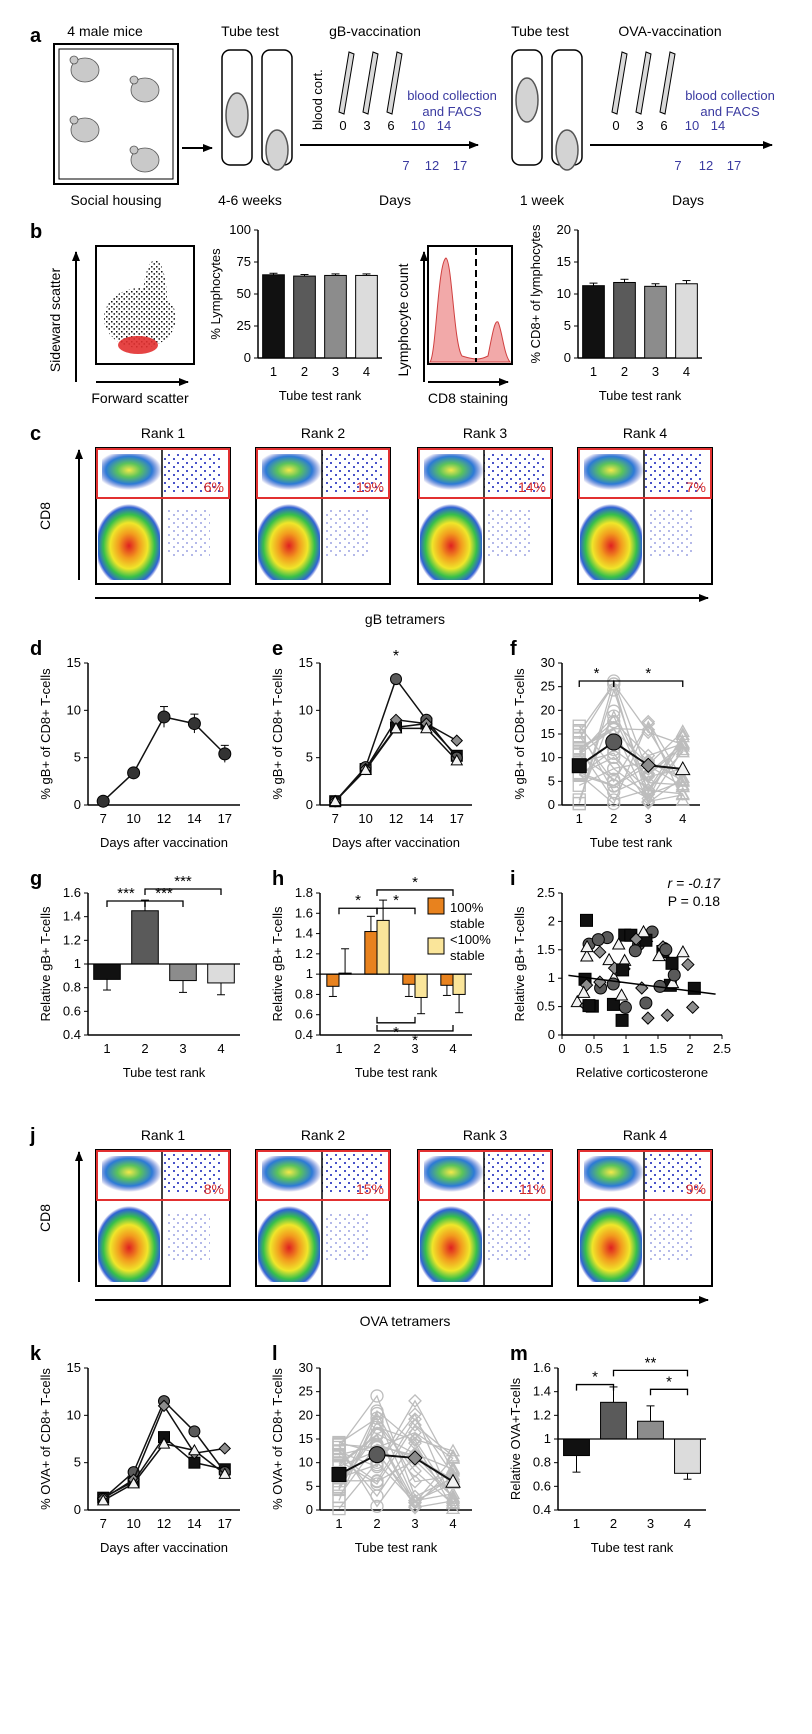 This screenshot has width=812, height=1734. Describe the element at coordinates (648, 818) in the screenshot. I see `x-tick-label: 3` at that location.